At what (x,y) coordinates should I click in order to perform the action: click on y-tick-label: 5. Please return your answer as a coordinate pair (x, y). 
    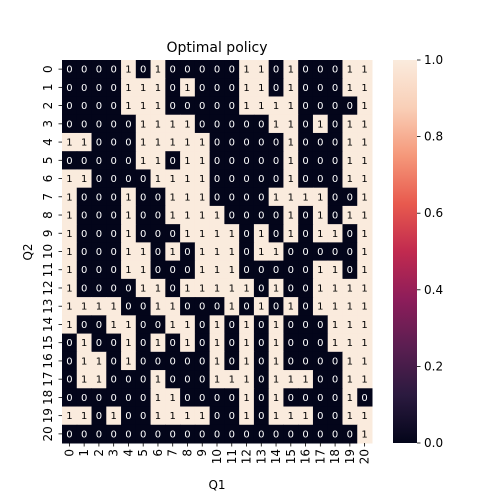
    Looking at the image, I should click on (48, 160).